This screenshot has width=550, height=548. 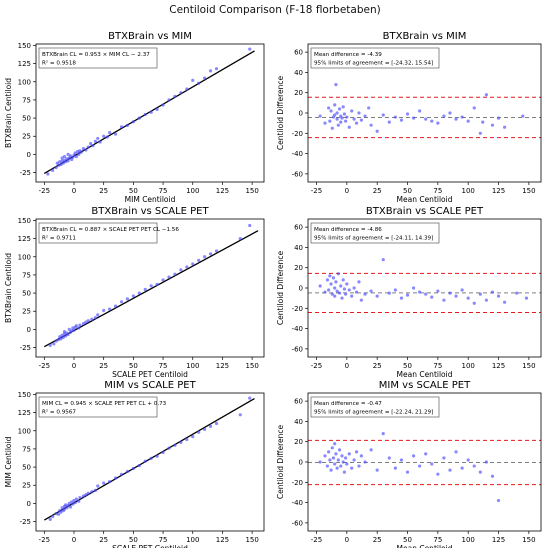 I want to click on y-tick-label: 75, so click(x=26, y=449).